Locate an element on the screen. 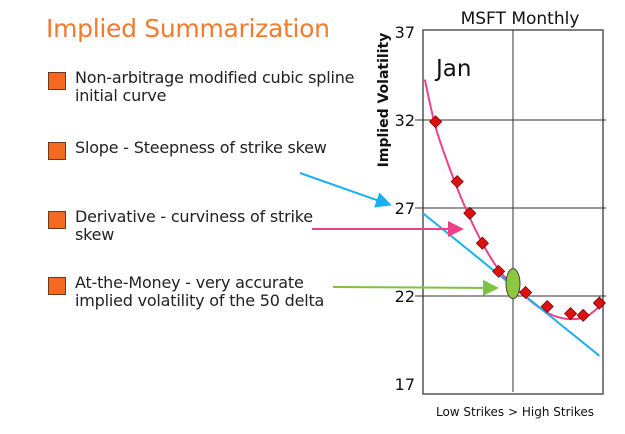 The image size is (625, 434). page-title: Implied Summarization is located at coordinates (188, 28).